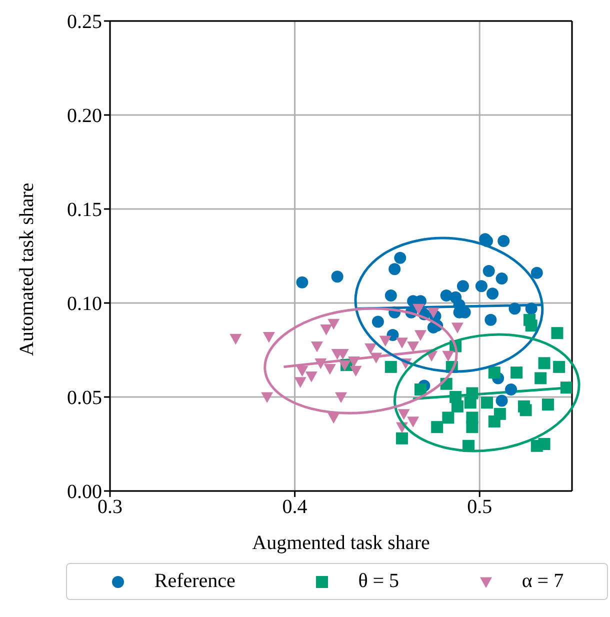 The image size is (610, 617). What do you see at coordinates (84, 210) in the screenshot?
I see `y-tick-label: 0.15` at bounding box center [84, 210].